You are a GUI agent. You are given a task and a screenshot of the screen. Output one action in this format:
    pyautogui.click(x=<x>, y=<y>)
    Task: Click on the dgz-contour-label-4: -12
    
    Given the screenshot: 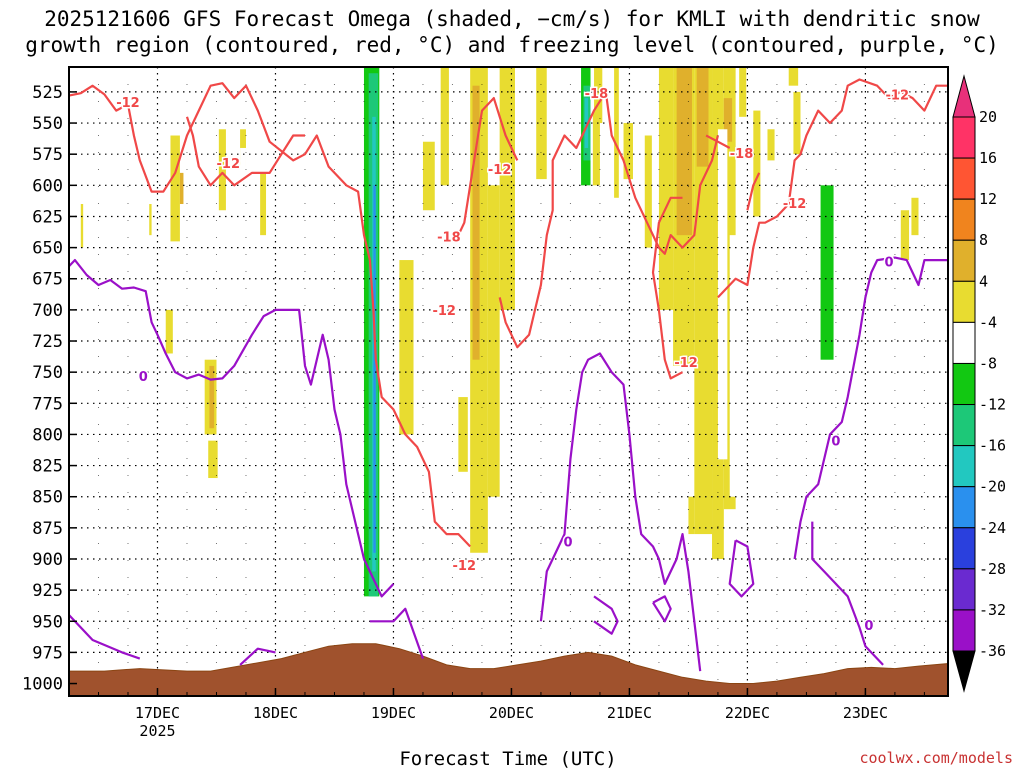 What is the action you would take?
    pyautogui.click(x=444, y=311)
    